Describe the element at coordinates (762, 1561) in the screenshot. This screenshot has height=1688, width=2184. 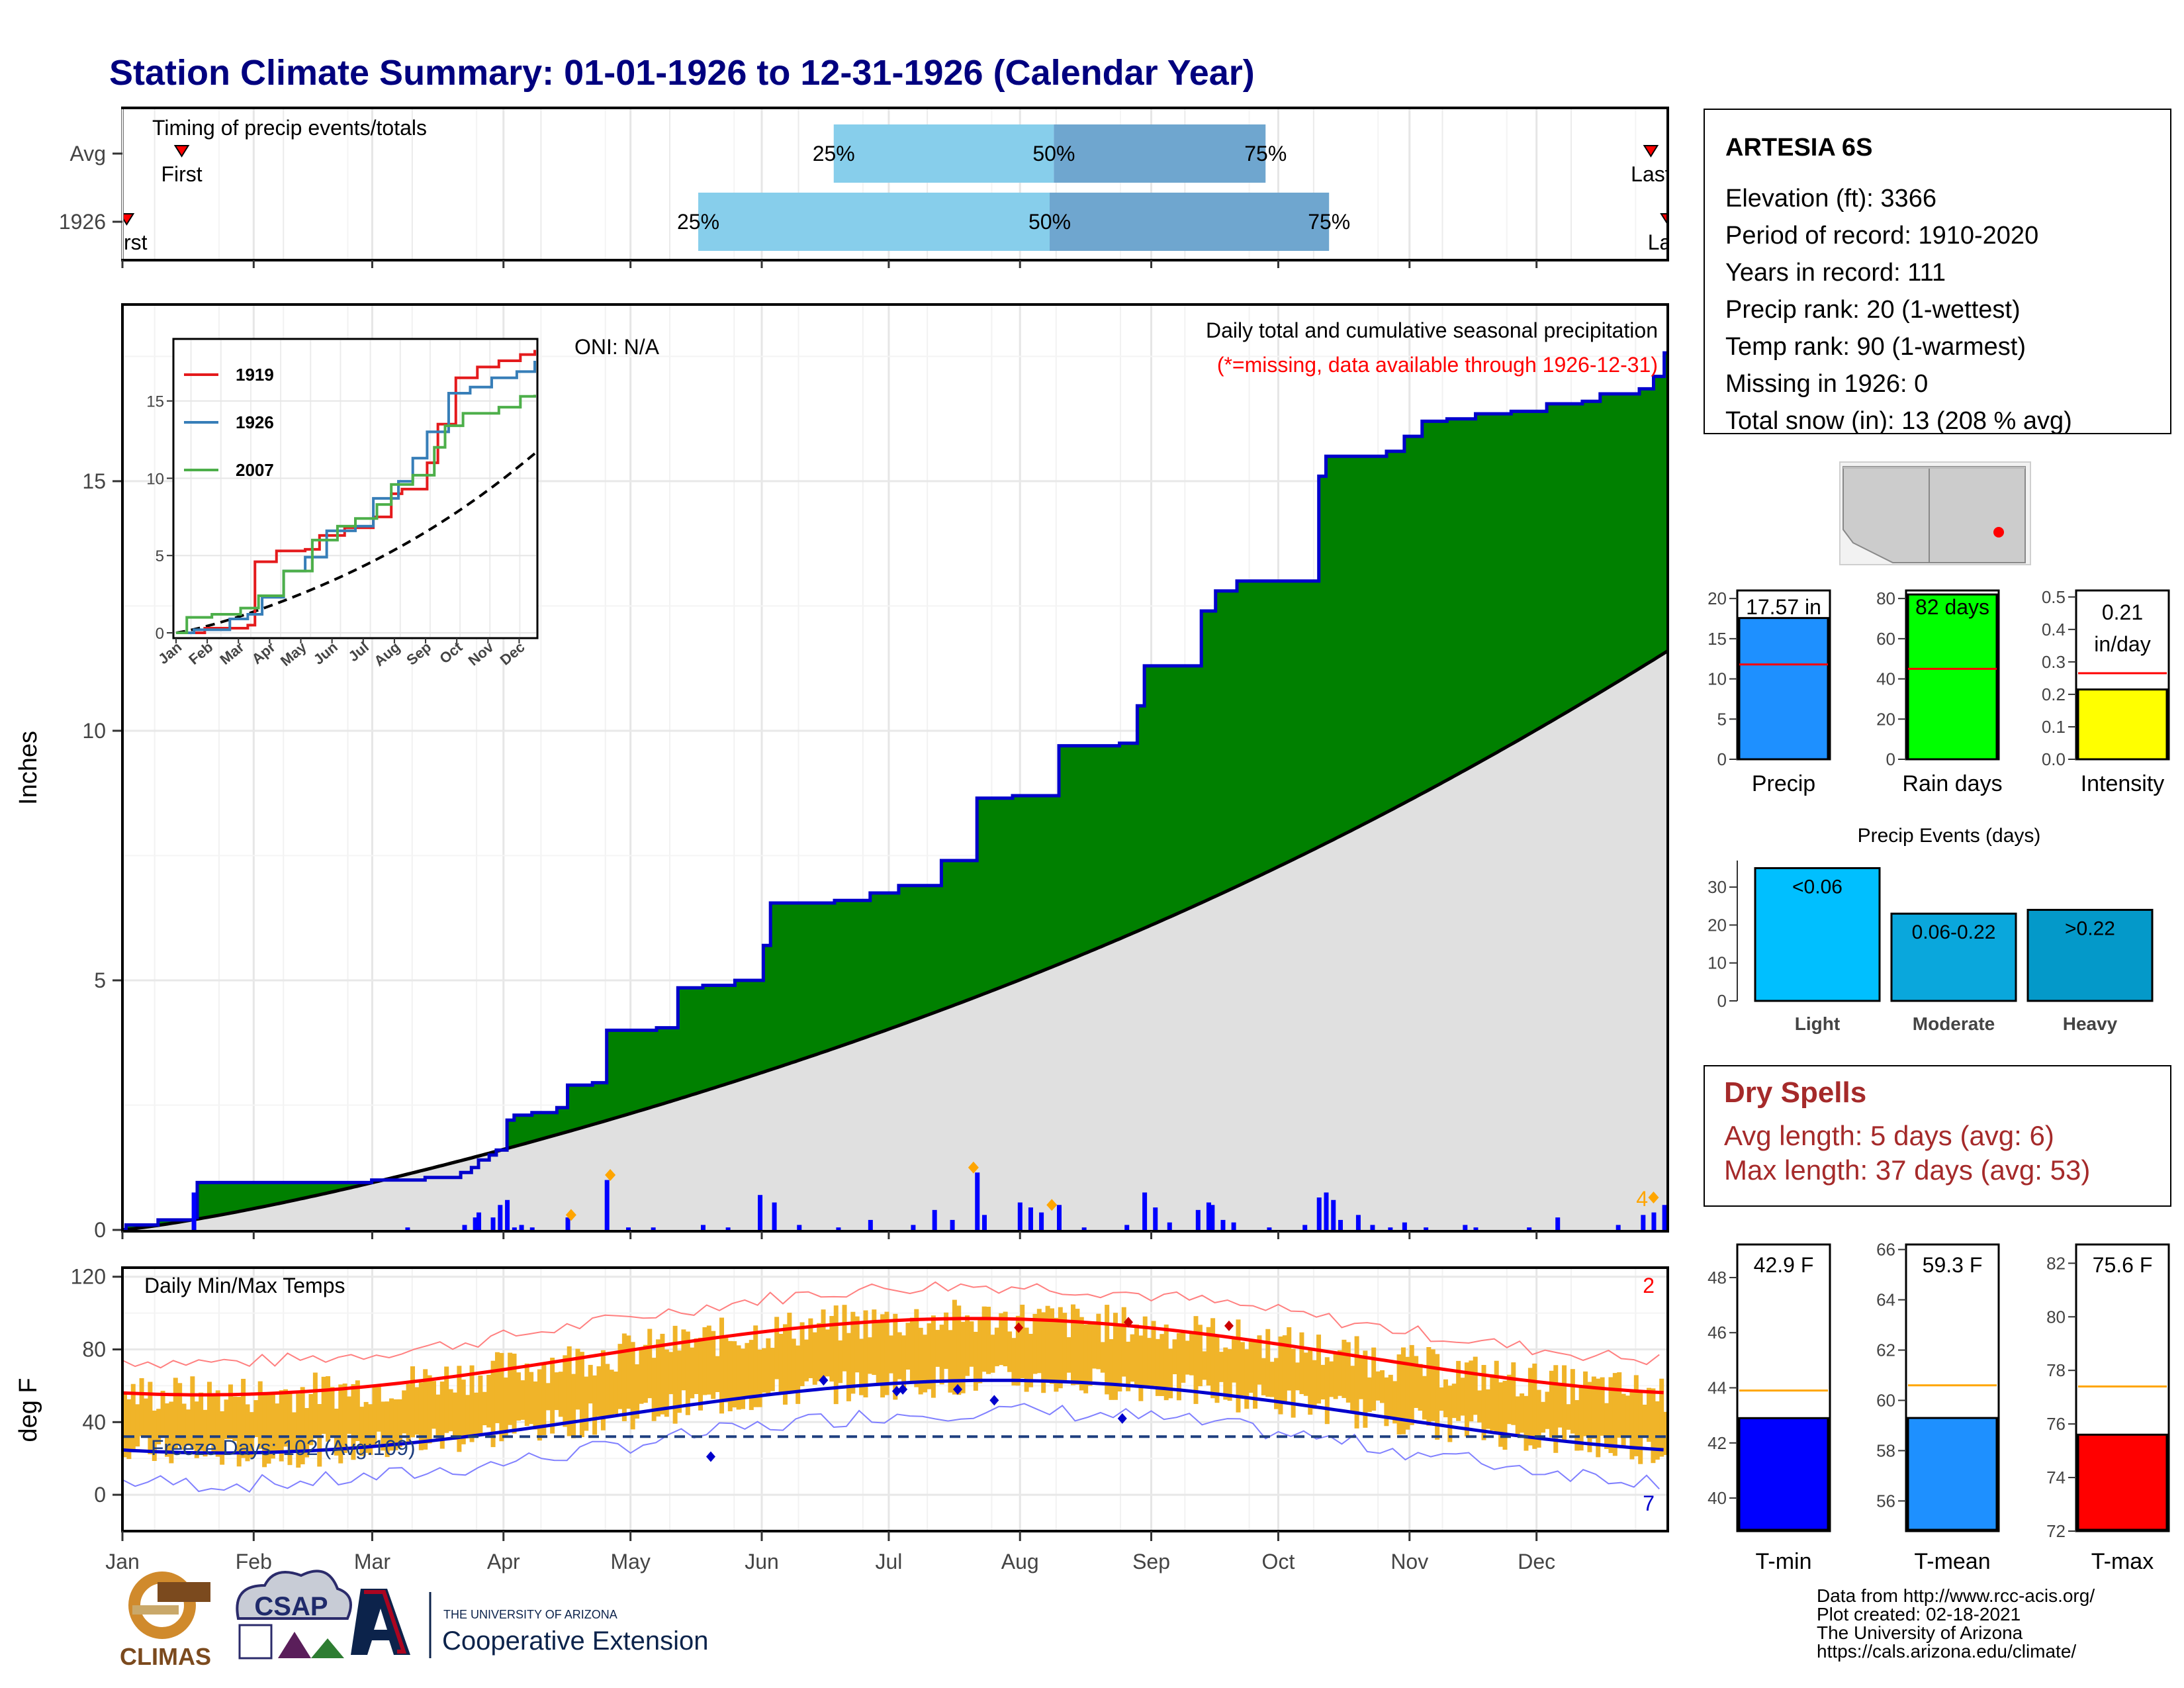
I see `month-label: Jun` at that location.